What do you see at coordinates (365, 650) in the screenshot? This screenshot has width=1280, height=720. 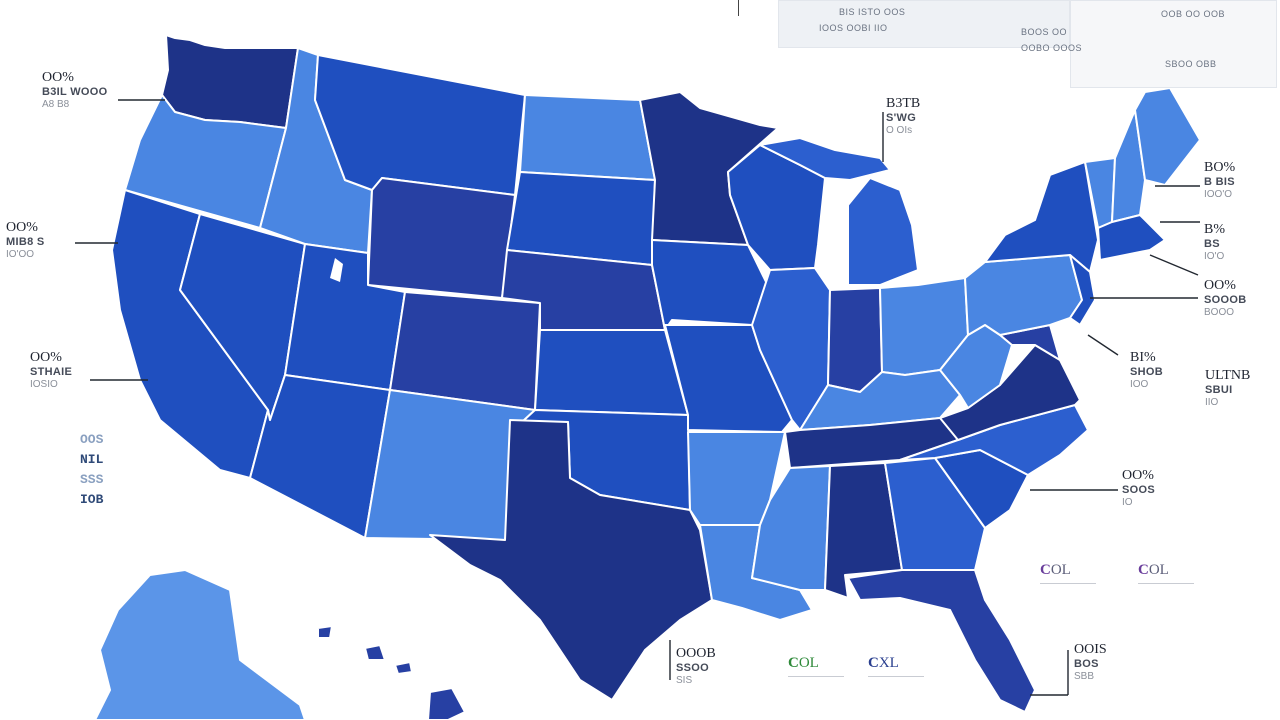 I see `state-hawaii-islands` at bounding box center [365, 650].